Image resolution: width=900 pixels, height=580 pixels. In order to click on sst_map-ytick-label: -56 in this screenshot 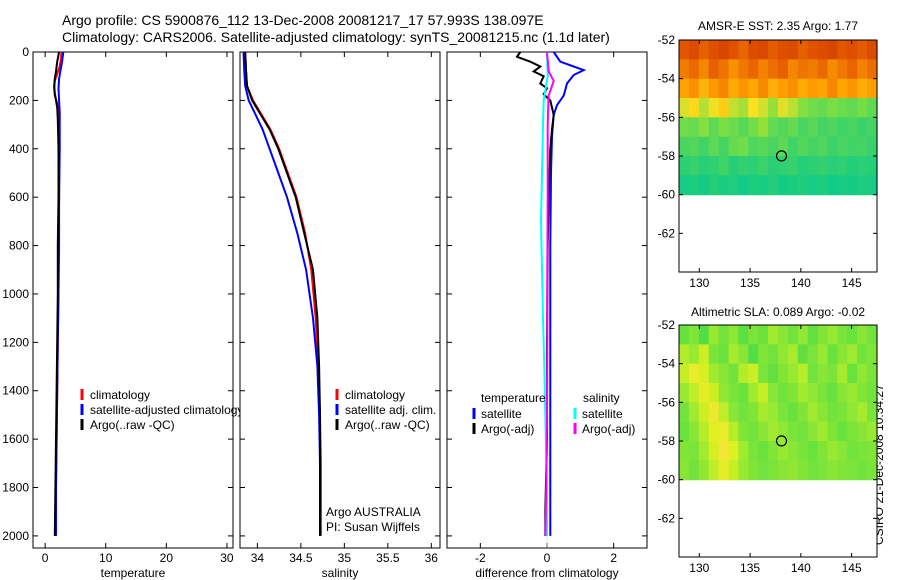, I will do `click(667, 117)`.